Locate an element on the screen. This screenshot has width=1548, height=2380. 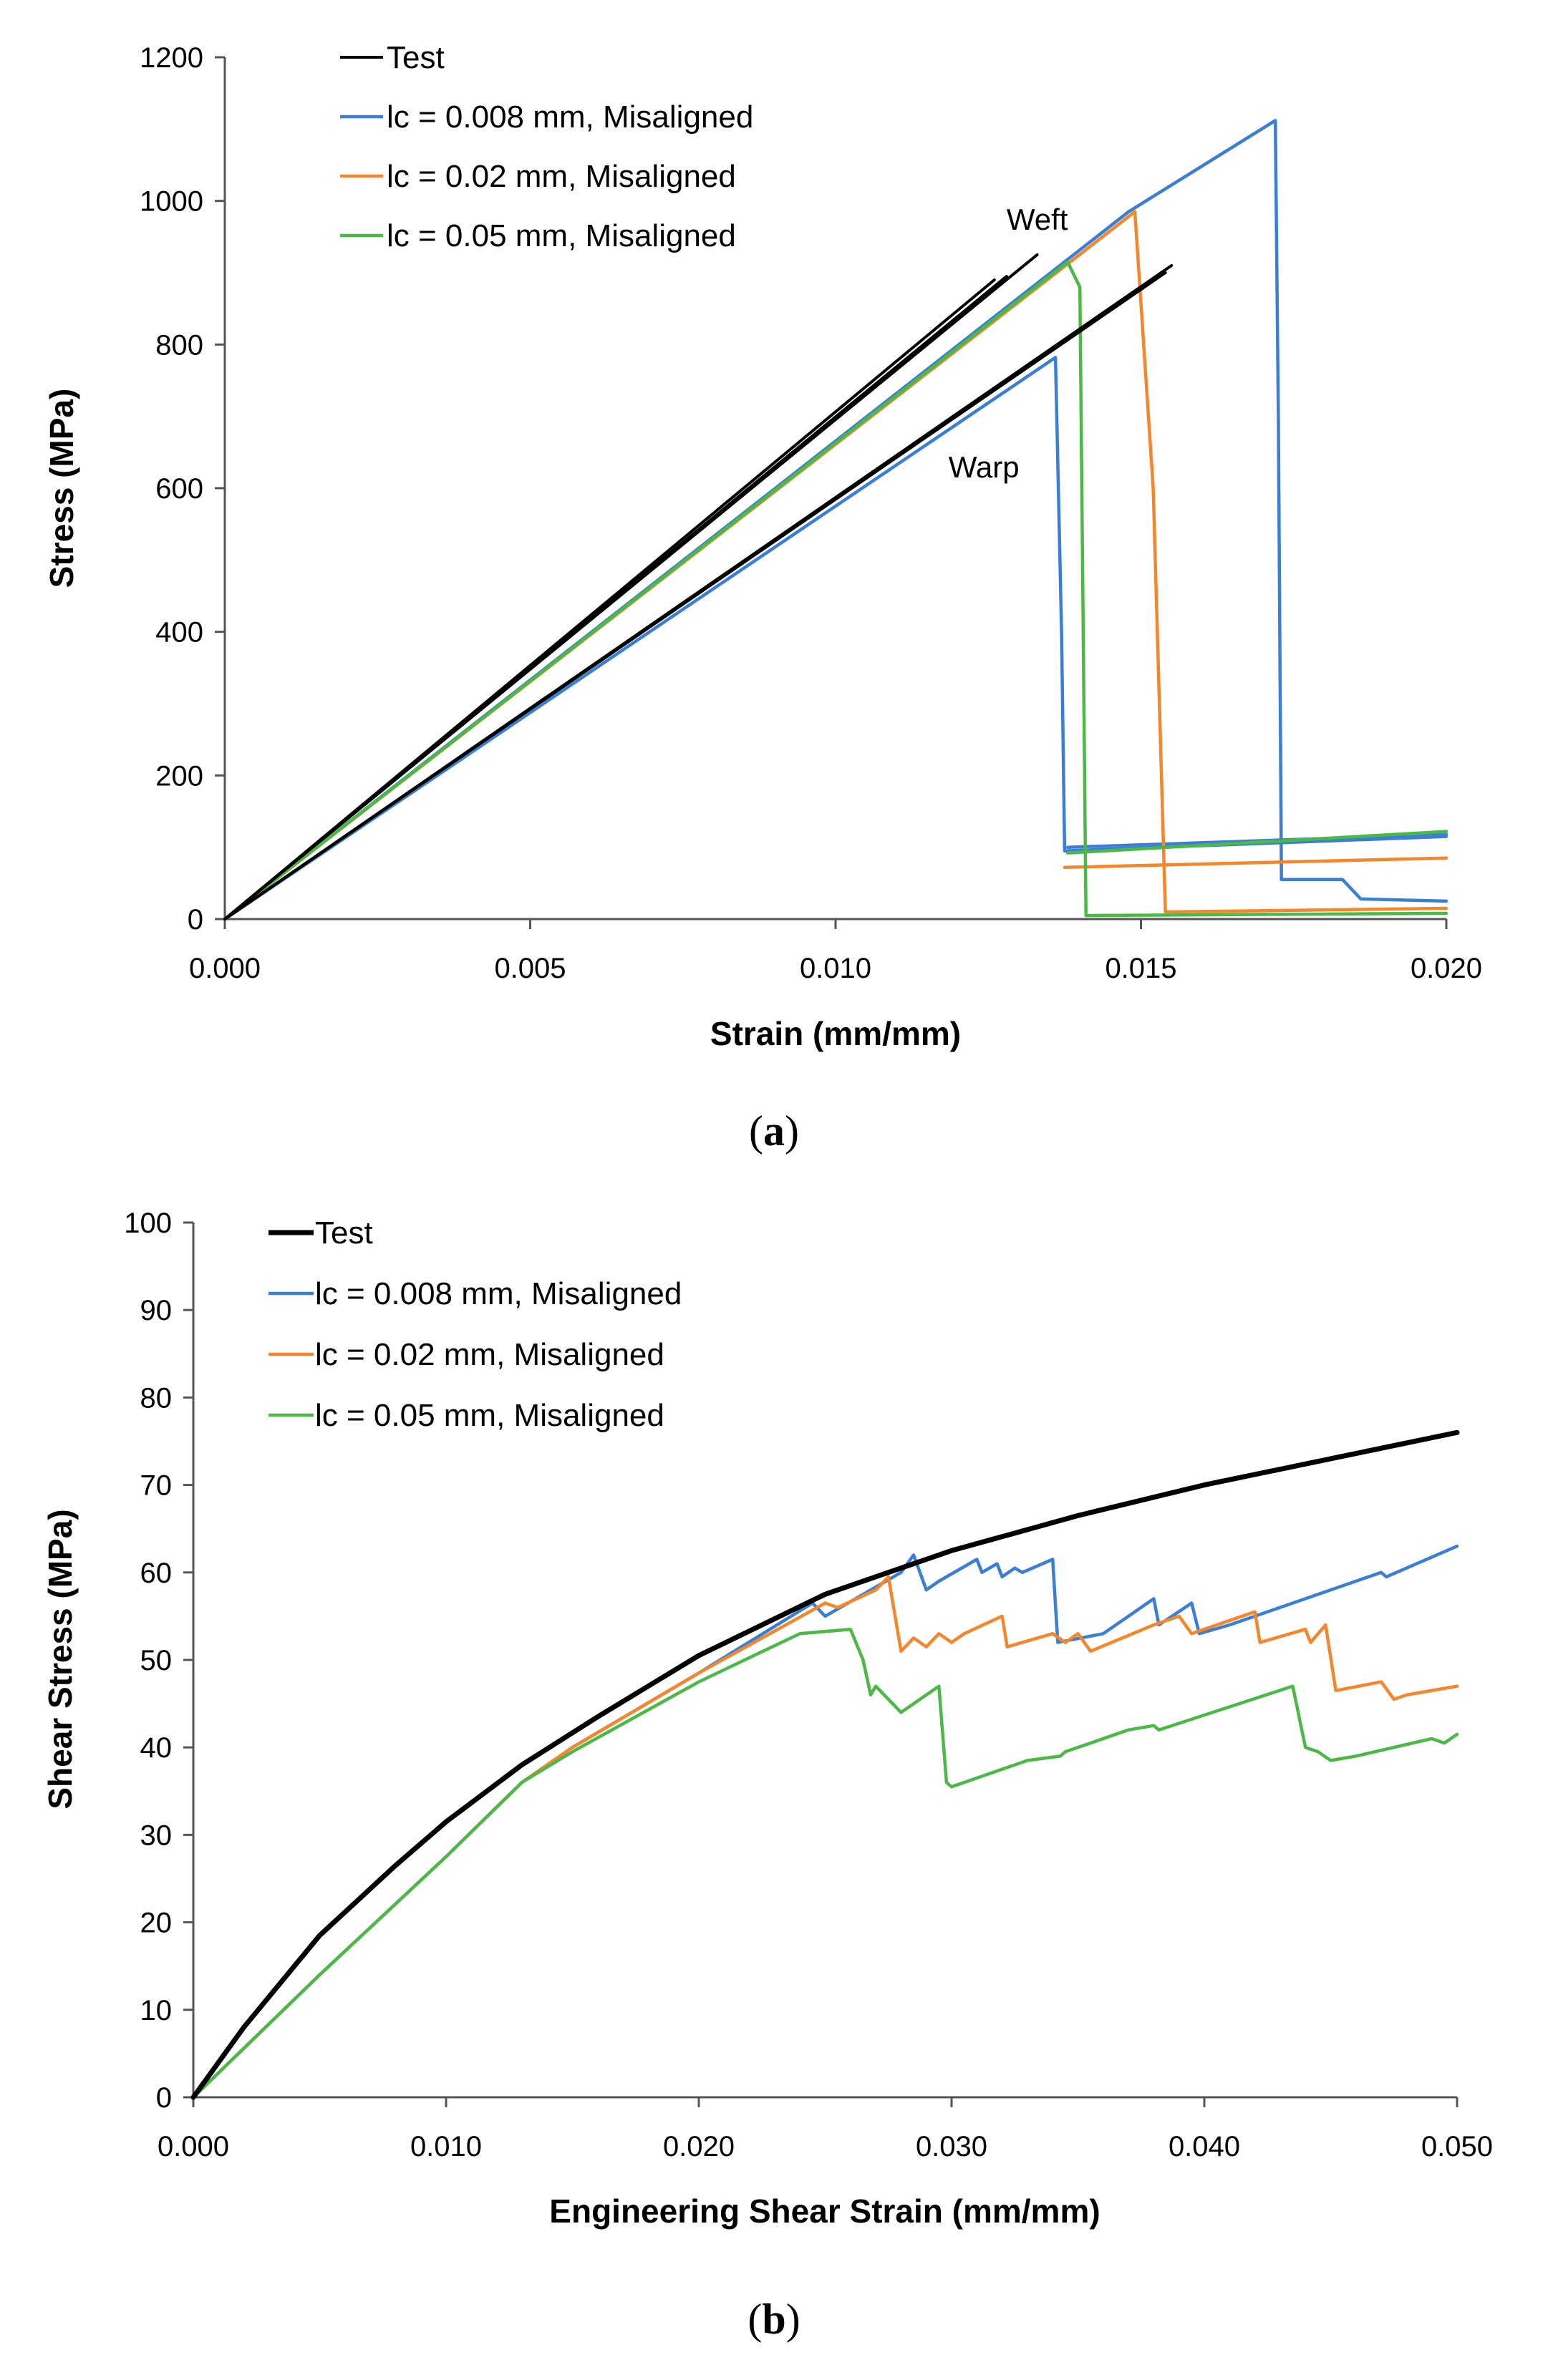
x-tick-label: 0.005 is located at coordinates (530, 968).